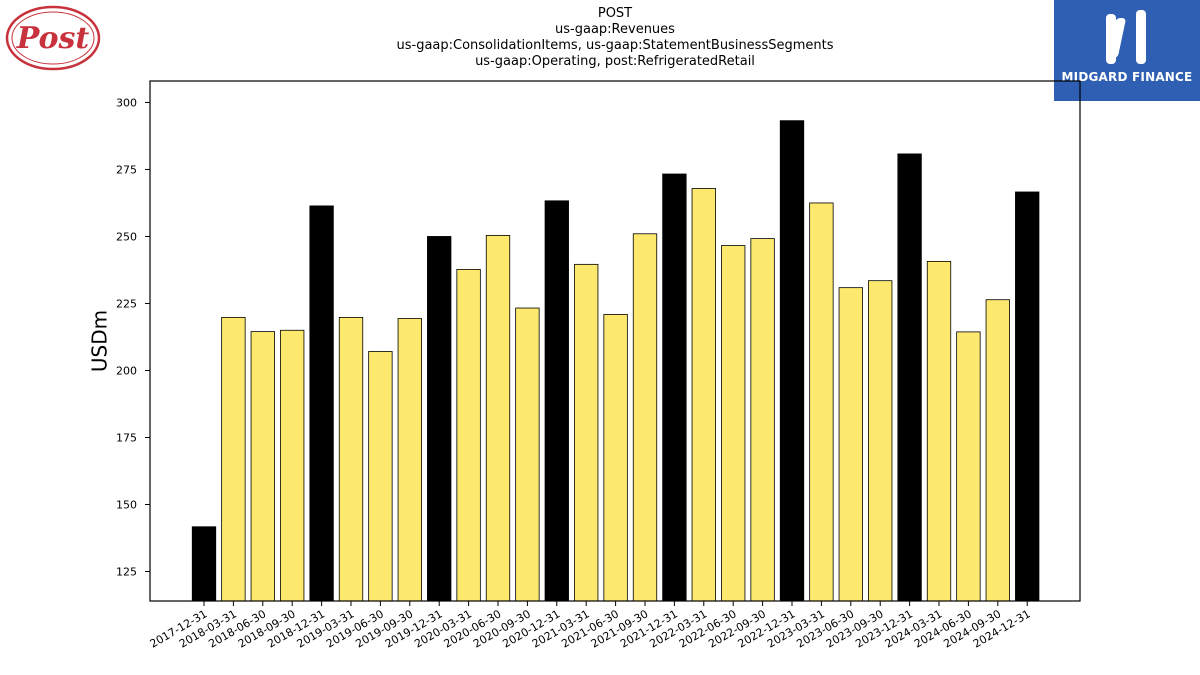  I want to click on y-tick-label-125: 125, so click(126, 572).